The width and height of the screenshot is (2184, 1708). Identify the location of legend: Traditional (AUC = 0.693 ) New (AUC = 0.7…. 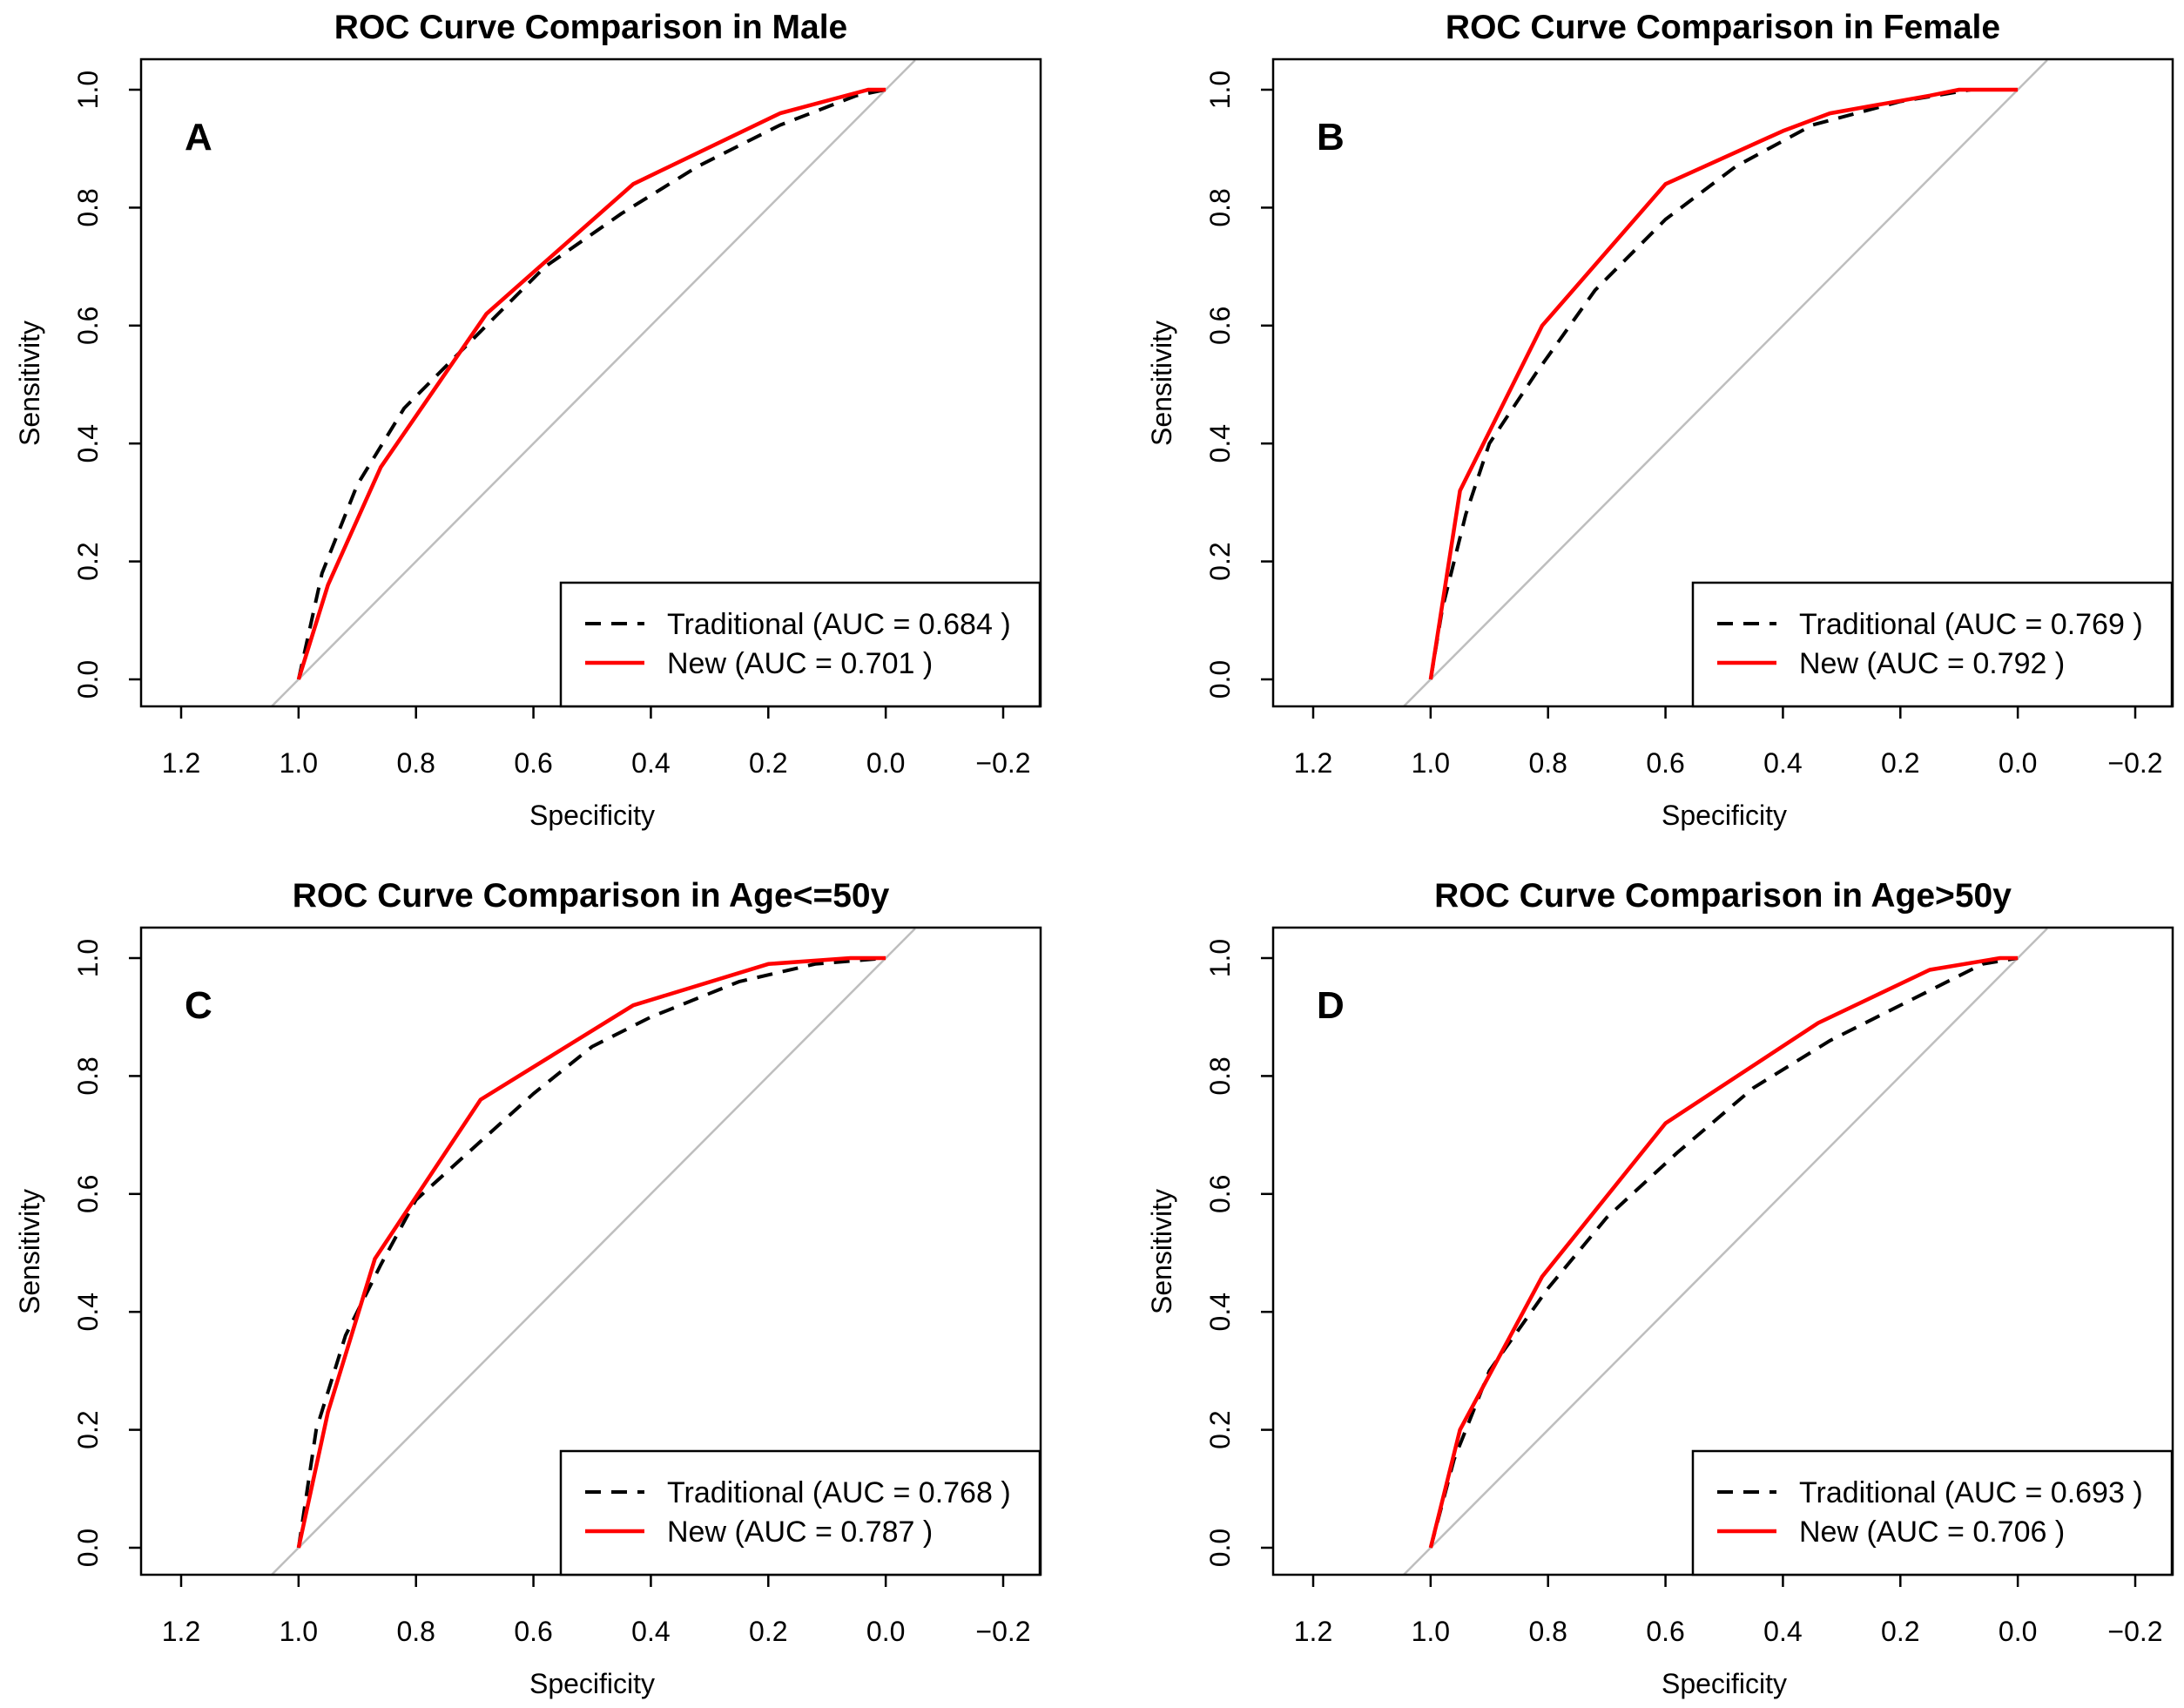
(1932, 1512).